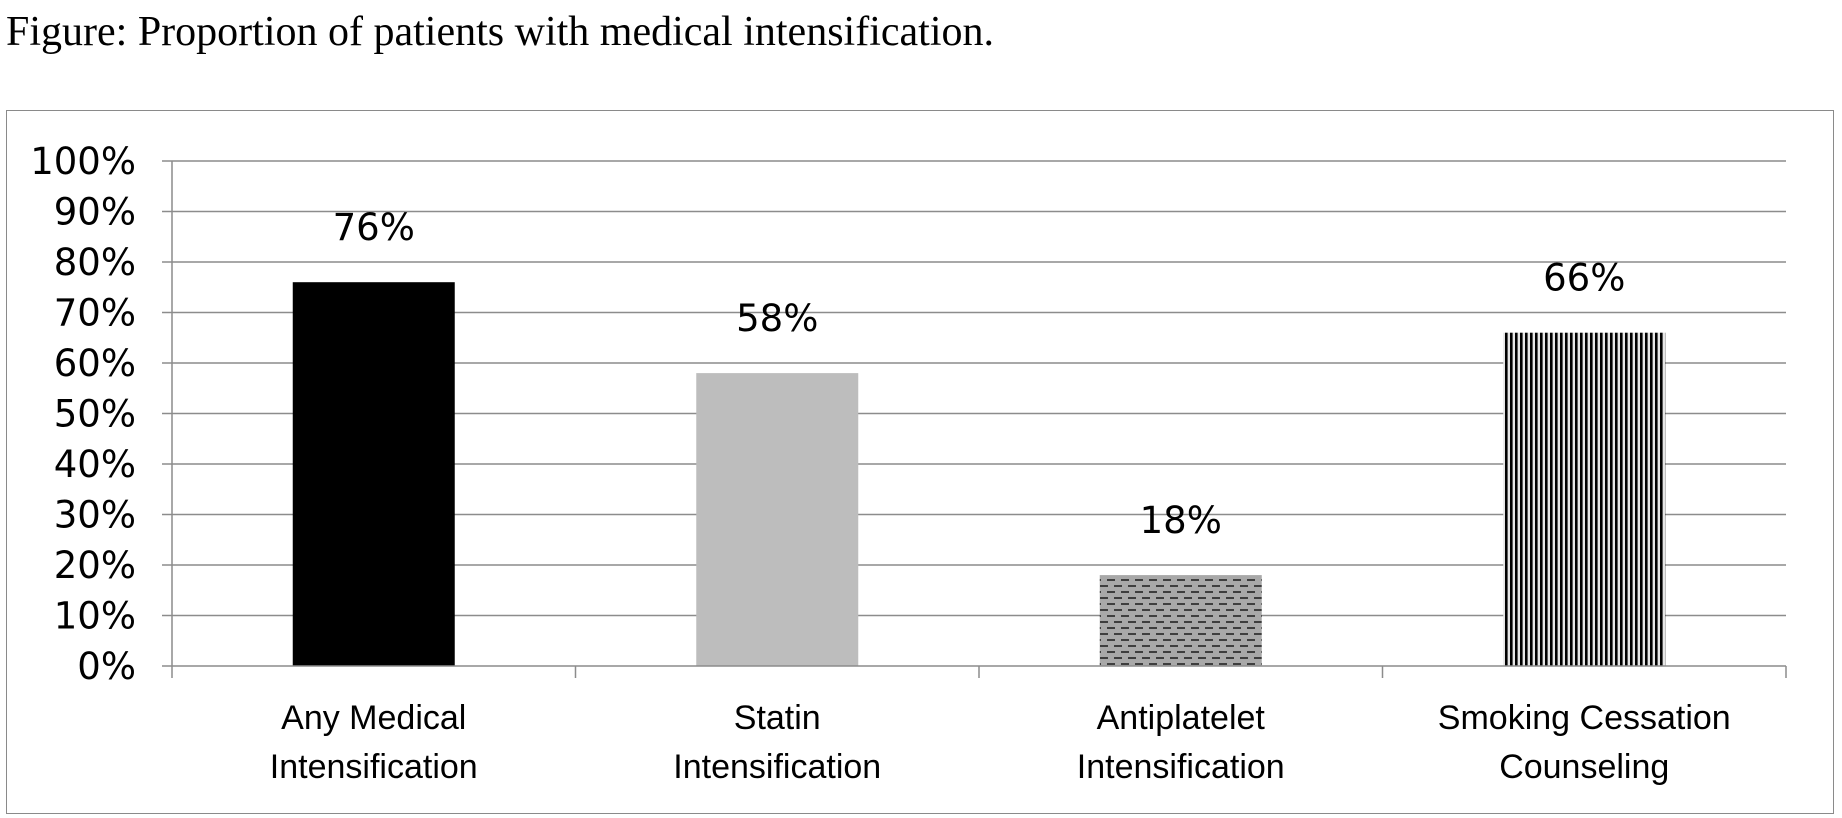  What do you see at coordinates (777, 318) in the screenshot?
I see `data-label: 58%` at bounding box center [777, 318].